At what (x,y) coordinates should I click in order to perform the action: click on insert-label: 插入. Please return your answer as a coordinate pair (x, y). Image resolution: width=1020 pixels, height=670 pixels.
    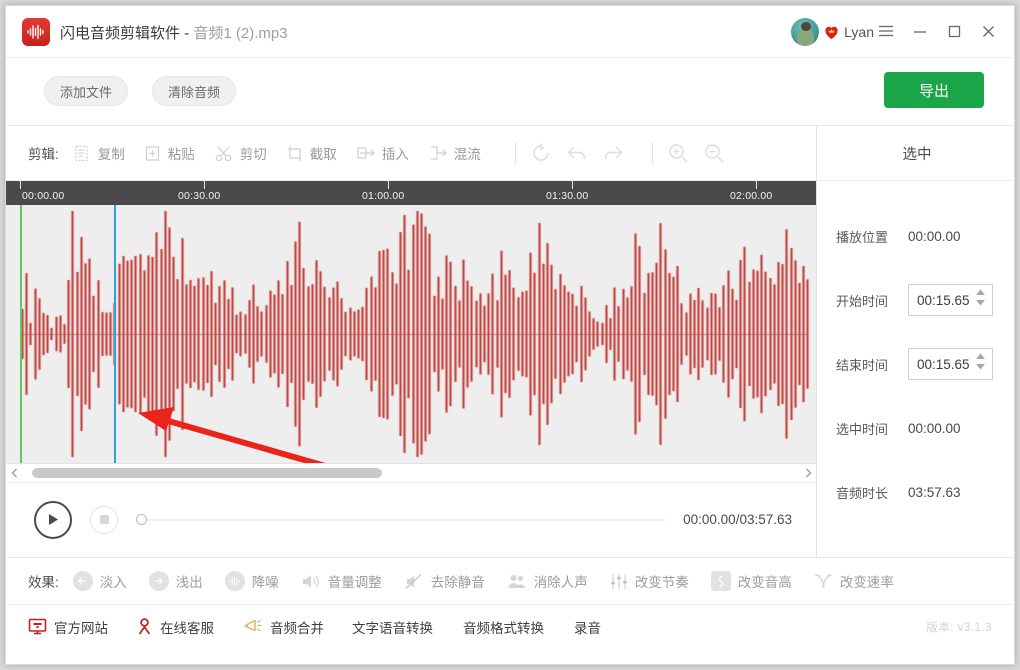
    Looking at the image, I should click on (395, 154).